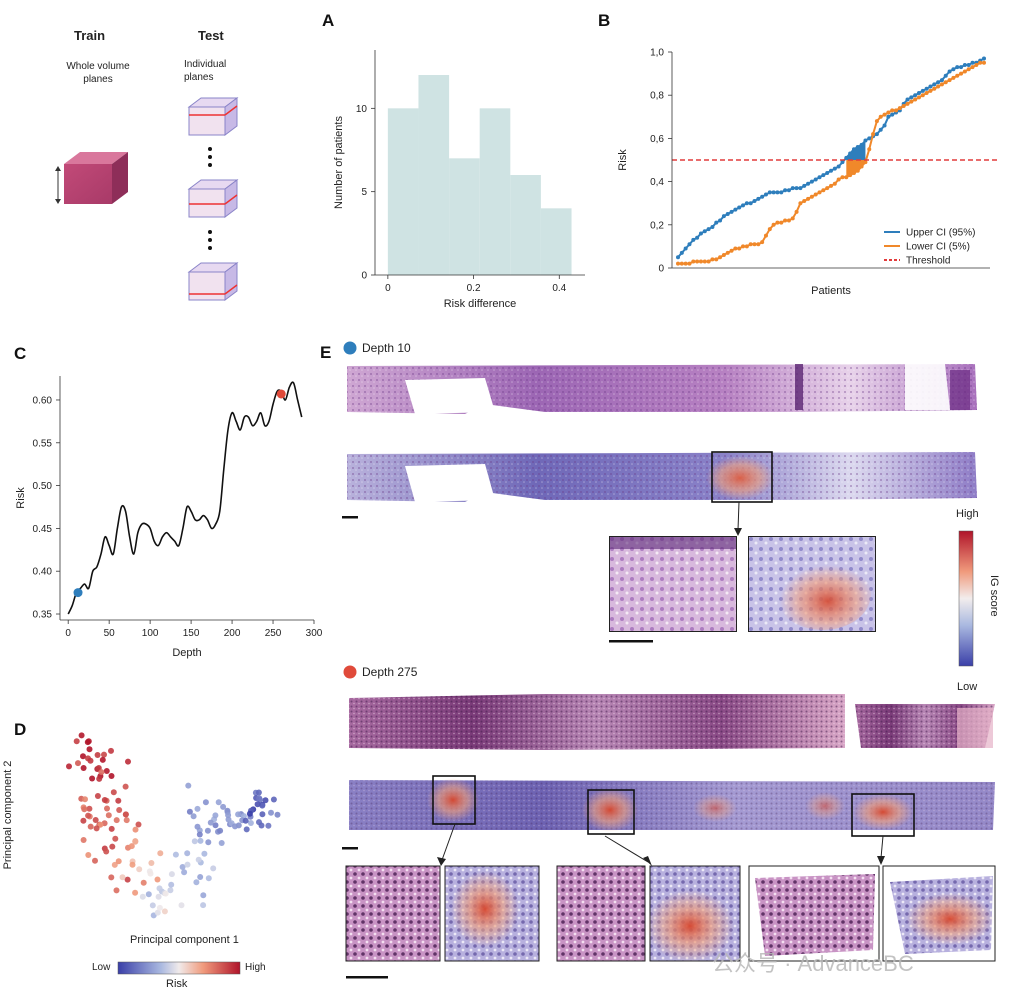 Image resolution: width=1024 pixels, height=997 pixels. I want to click on depth-275-point, so click(281, 394).